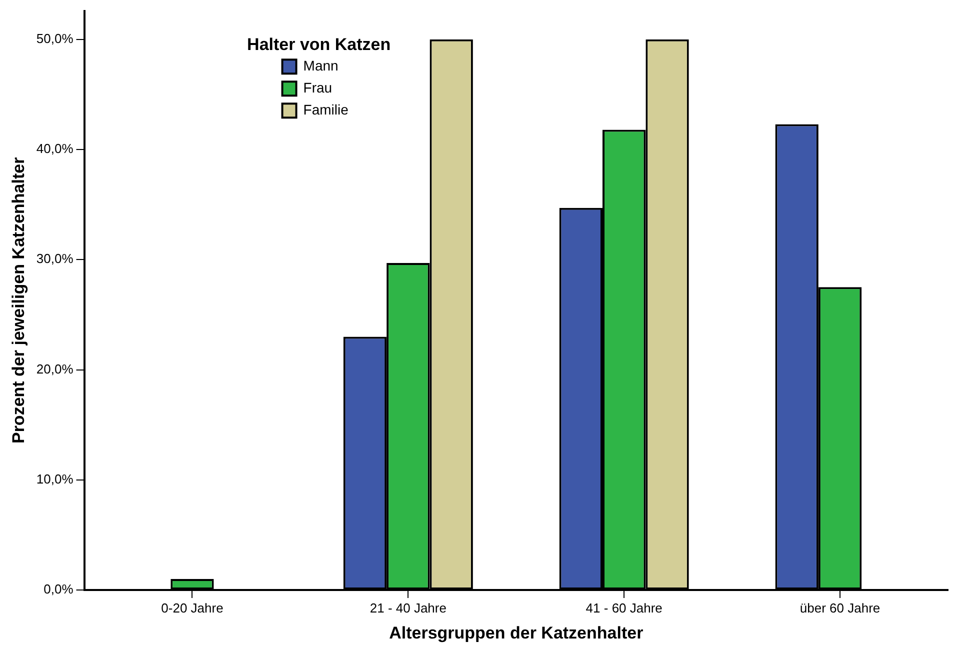  What do you see at coordinates (319, 44) in the screenshot?
I see `legend-title: Halter von Katzen` at bounding box center [319, 44].